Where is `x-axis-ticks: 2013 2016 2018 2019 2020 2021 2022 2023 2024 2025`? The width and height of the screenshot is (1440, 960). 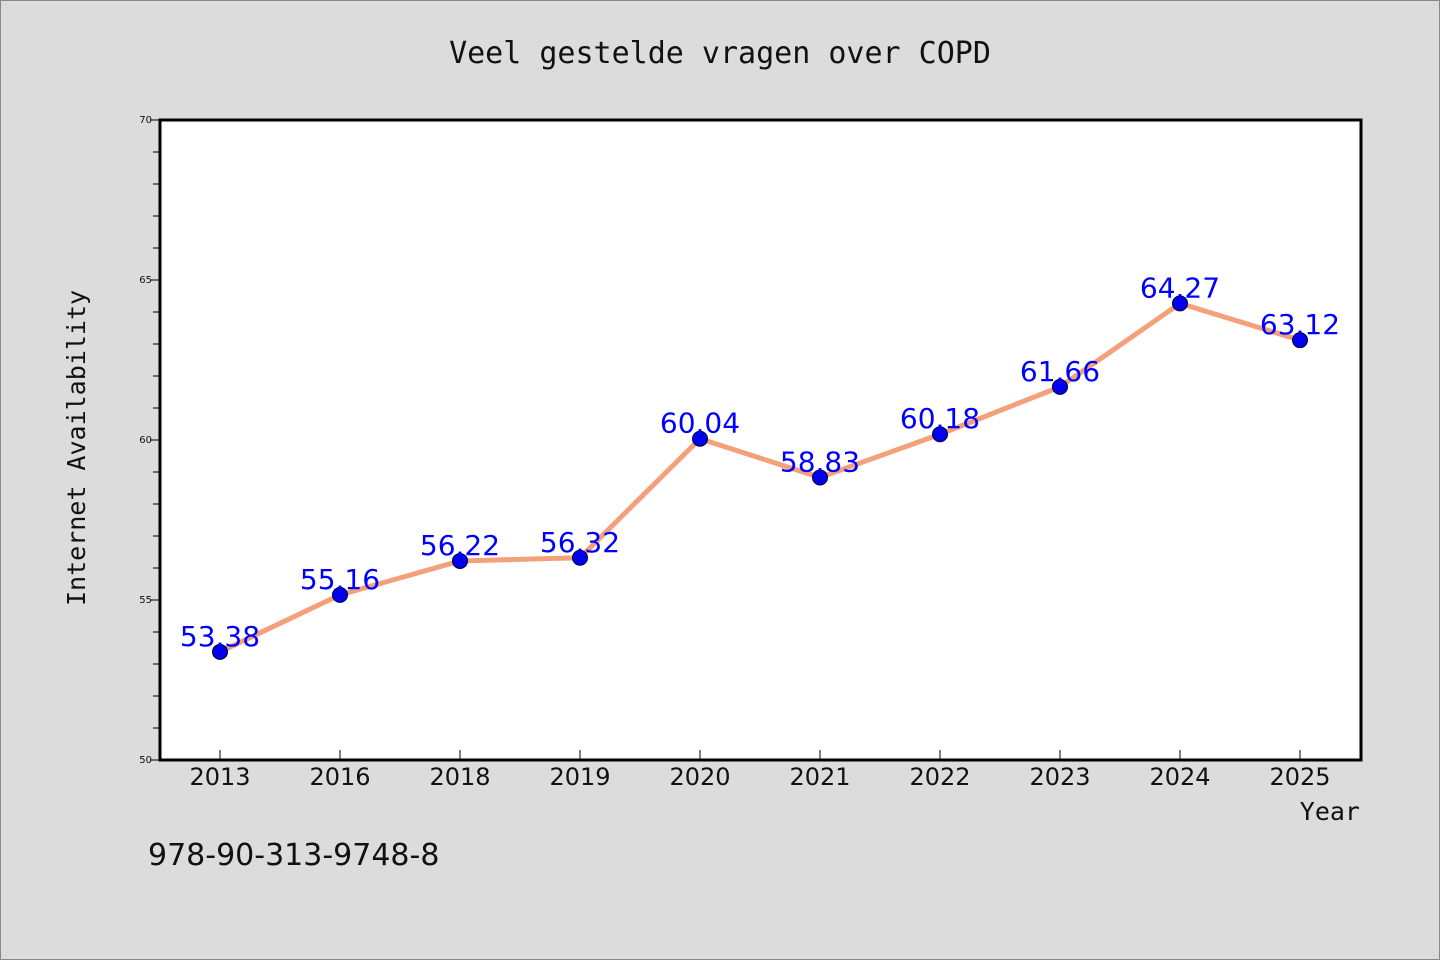 x-axis-ticks: 2013 2016 2018 2019 2020 2021 2022 2023 2024 2025 is located at coordinates (760, 770).